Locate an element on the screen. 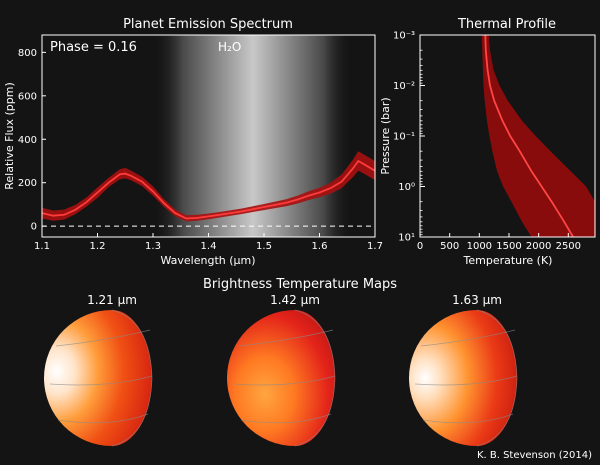 The image size is (600, 465). profile-y-label: Pressure (bar) is located at coordinates (385, 135).